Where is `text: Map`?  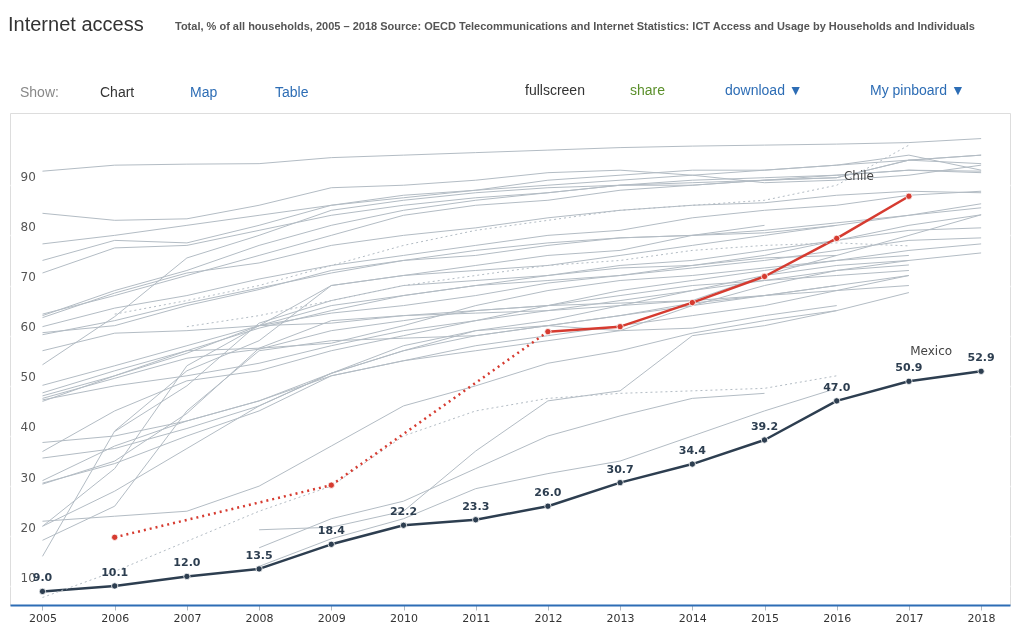
text: Map is located at coordinates (204, 92).